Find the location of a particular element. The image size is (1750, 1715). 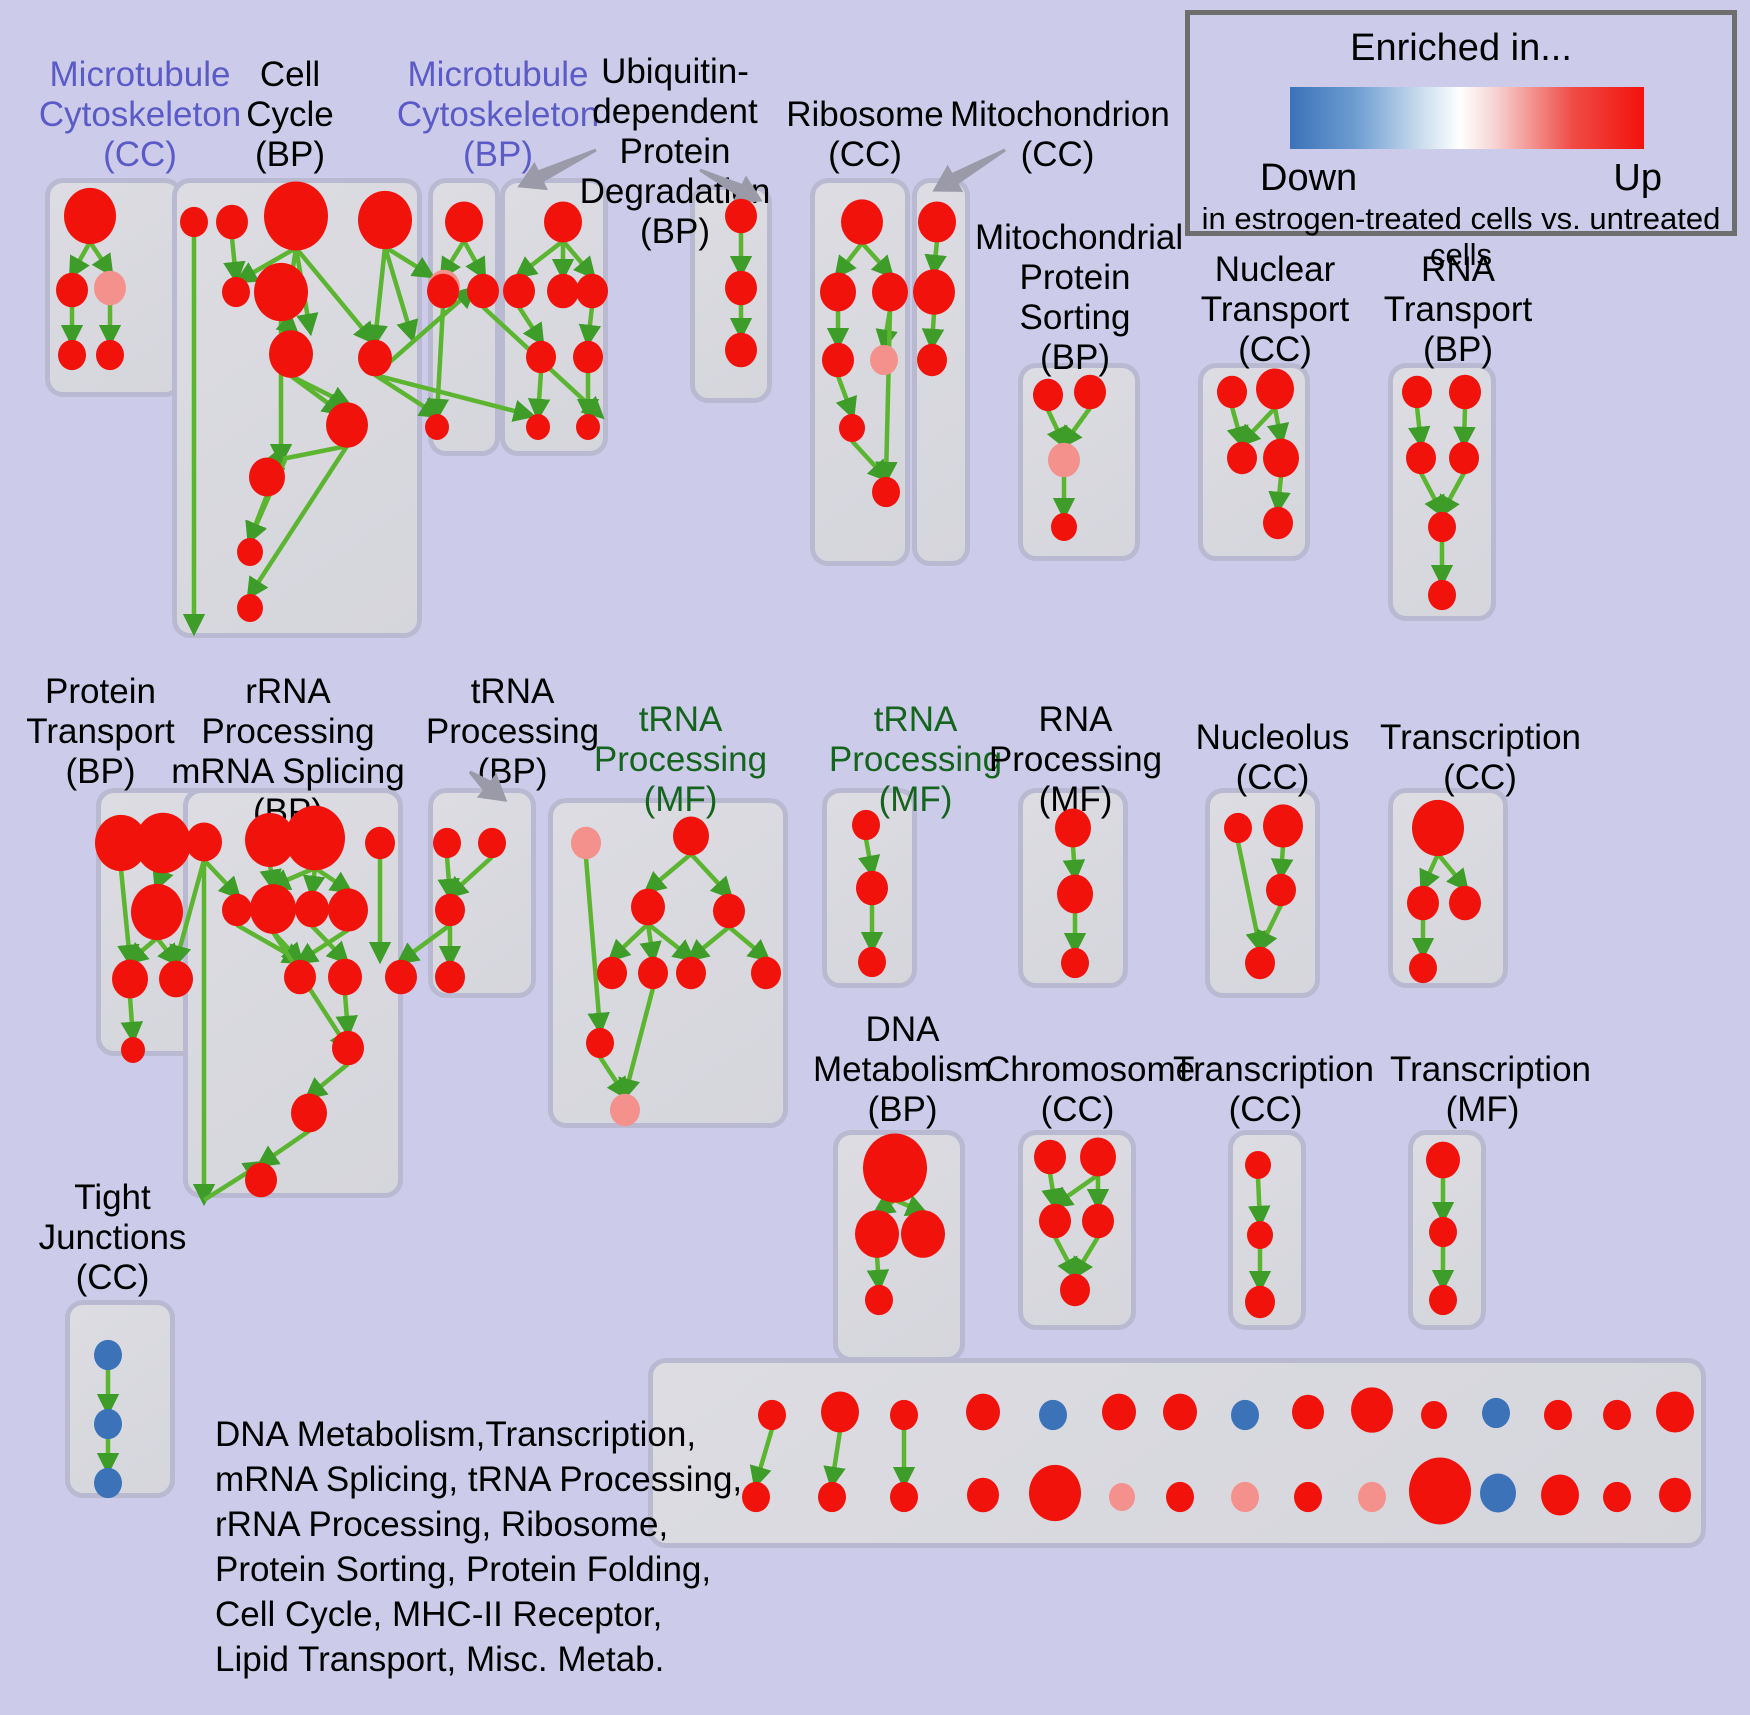

cluster-label-protein-transport-bp: Protein Transport (BP) is located at coordinates (100, 731).